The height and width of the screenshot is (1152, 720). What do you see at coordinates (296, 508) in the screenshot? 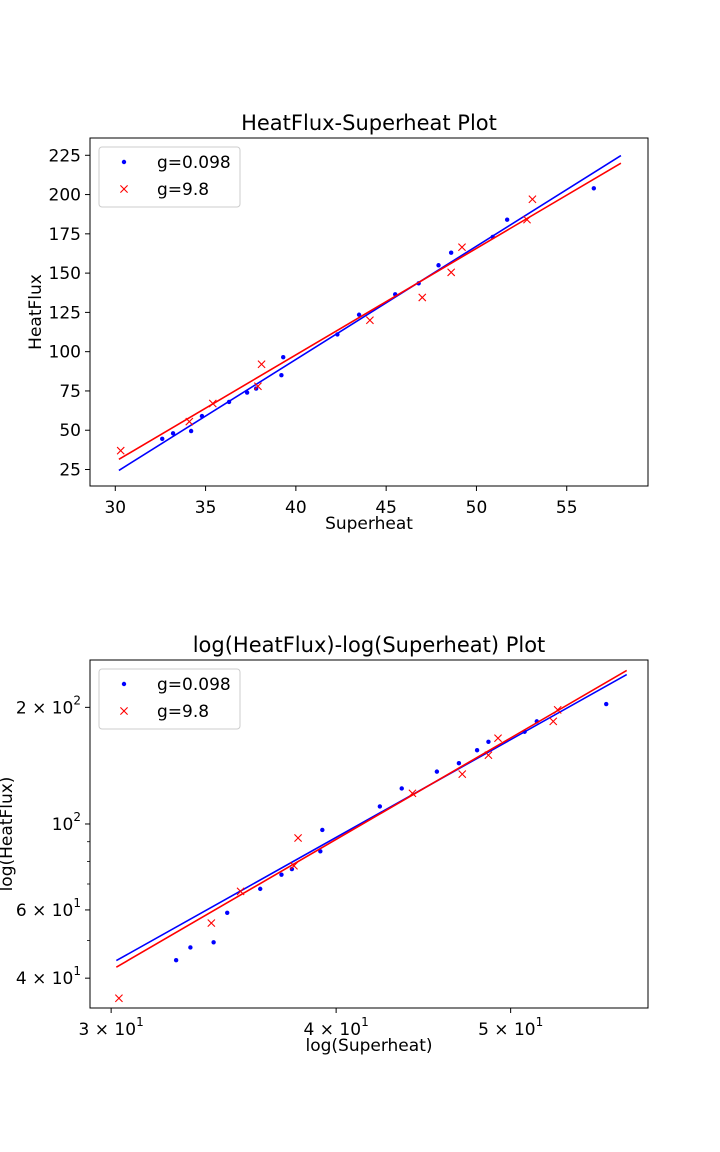
I see `x-tick-label: 40` at bounding box center [296, 508].